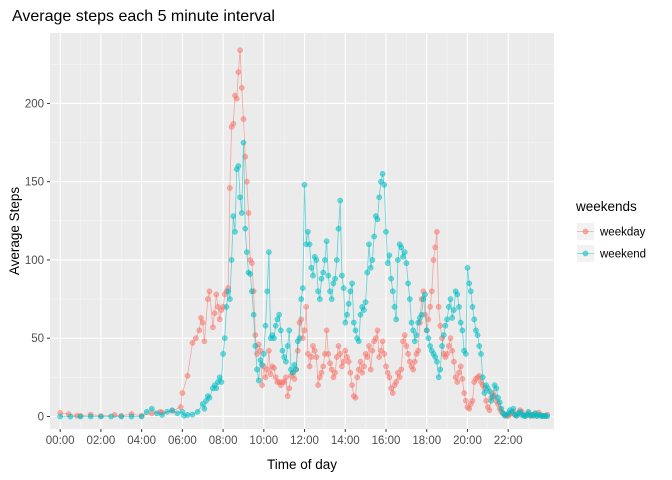 Image resolution: width=672 pixels, height=480 pixels. What do you see at coordinates (610, 230) in the screenshot?
I see `legend: weekends weekday weekend` at bounding box center [610, 230].